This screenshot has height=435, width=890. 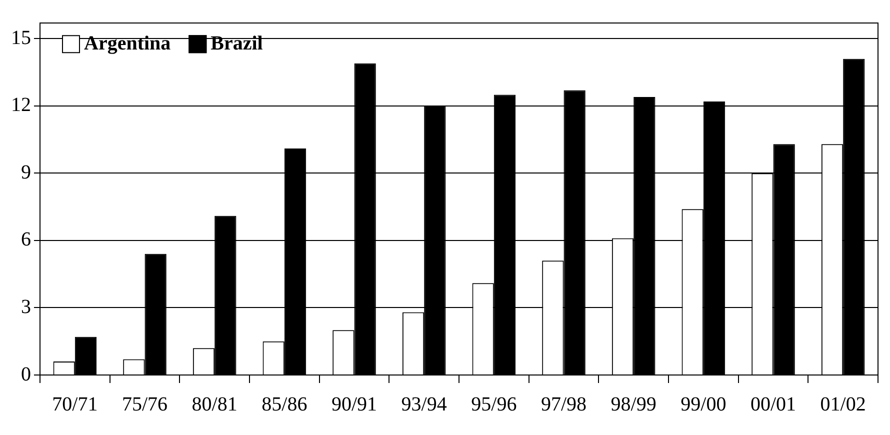 I want to click on x-tick-label: 95/96, so click(x=494, y=404).